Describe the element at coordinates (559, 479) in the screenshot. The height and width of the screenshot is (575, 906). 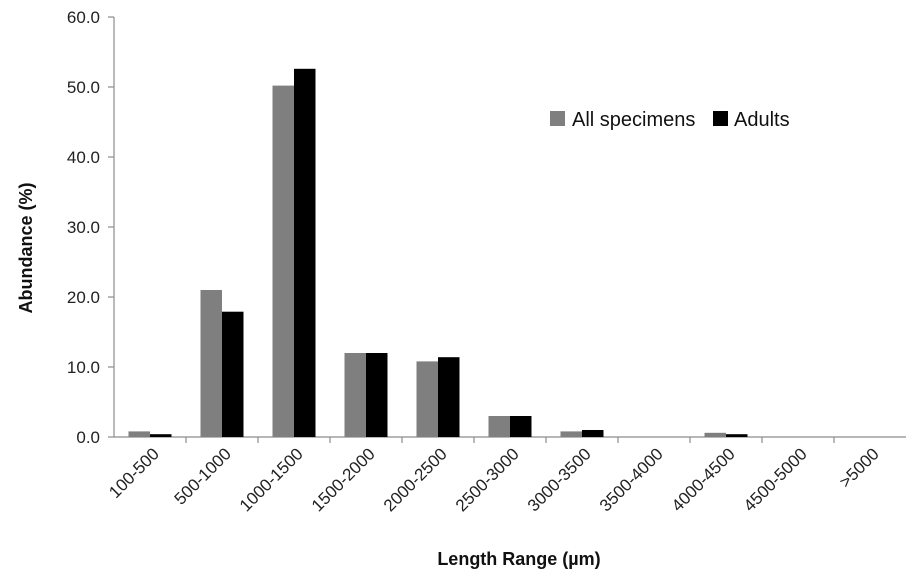
I see `x-tick-label: 3000-3500` at that location.